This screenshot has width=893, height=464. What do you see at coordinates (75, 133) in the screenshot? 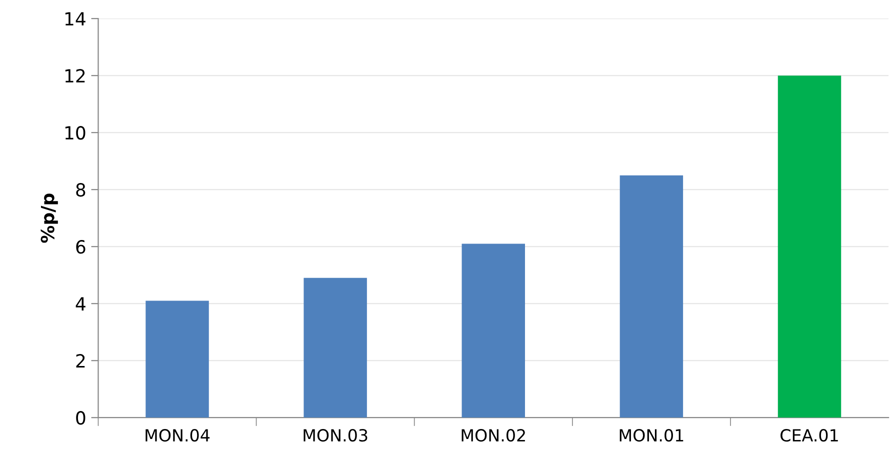
I see `y-tick-label: 10` at bounding box center [75, 133].